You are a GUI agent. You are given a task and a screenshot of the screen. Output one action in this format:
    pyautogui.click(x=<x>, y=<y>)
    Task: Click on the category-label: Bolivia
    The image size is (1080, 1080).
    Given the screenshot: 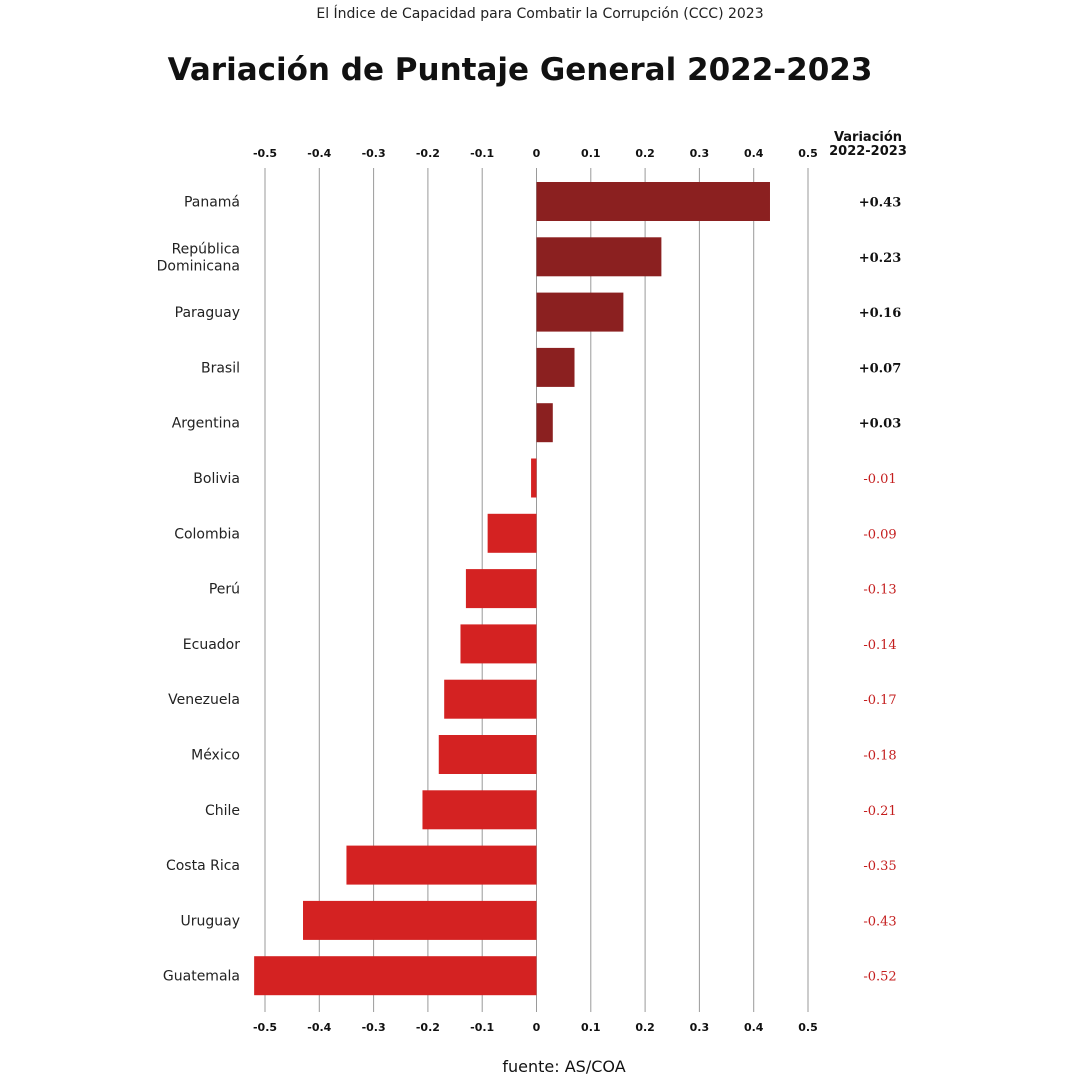 What is the action you would take?
    pyautogui.click(x=216, y=479)
    